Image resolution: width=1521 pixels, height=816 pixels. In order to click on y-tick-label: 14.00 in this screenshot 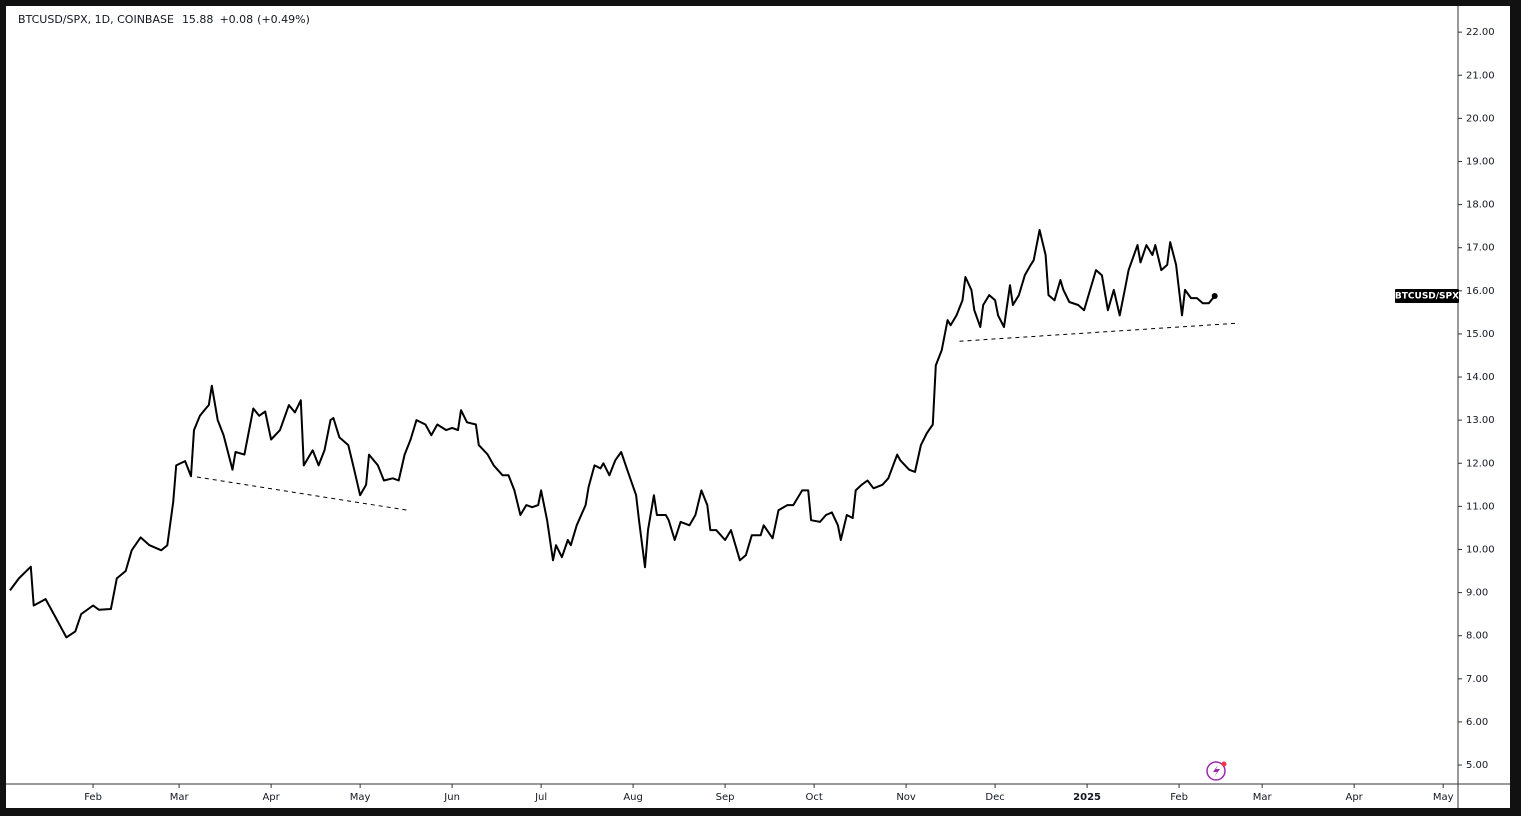, I will do `click(1480, 377)`.